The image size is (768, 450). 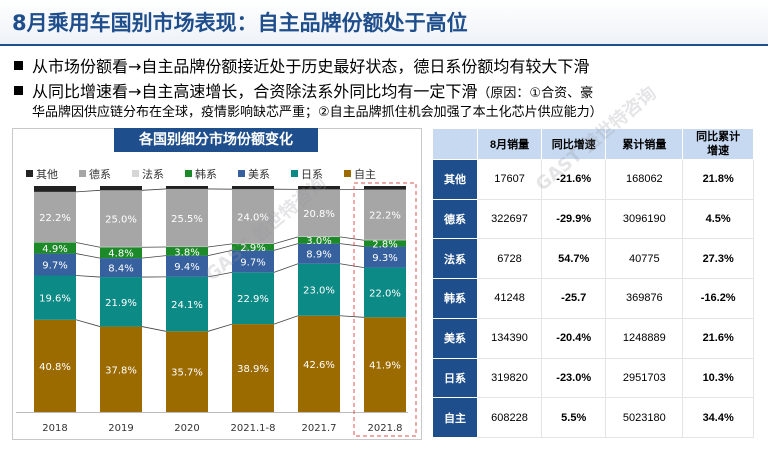 What do you see at coordinates (644, 219) in the screenshot?
I see `table-cell-cum: 3096190` at bounding box center [644, 219].